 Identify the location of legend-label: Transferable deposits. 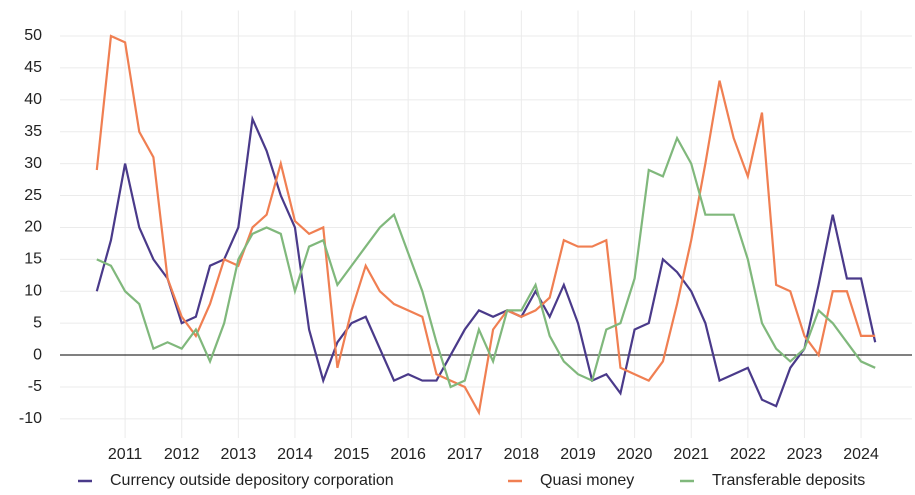
(788, 480).